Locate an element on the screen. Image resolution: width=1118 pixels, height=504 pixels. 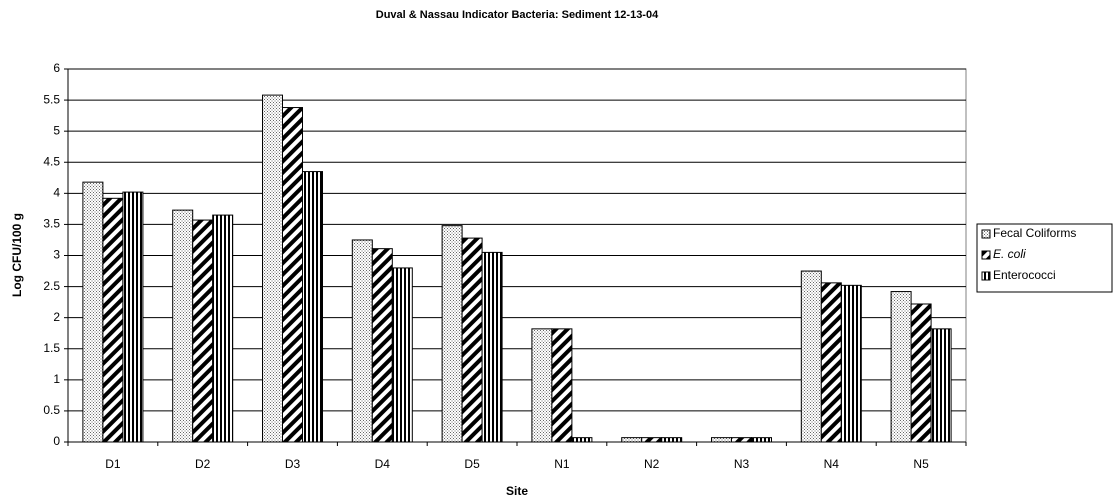
y-tick-label: 0.5 is located at coordinates (51, 410).